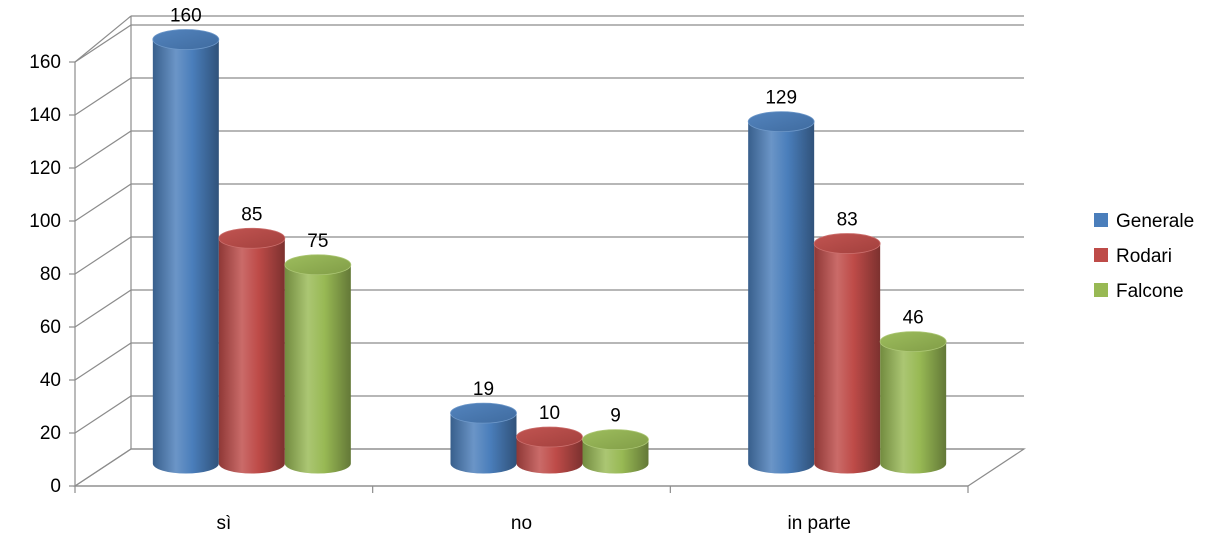  What do you see at coordinates (317, 241) in the screenshot?
I see `data-label: 75` at bounding box center [317, 241].